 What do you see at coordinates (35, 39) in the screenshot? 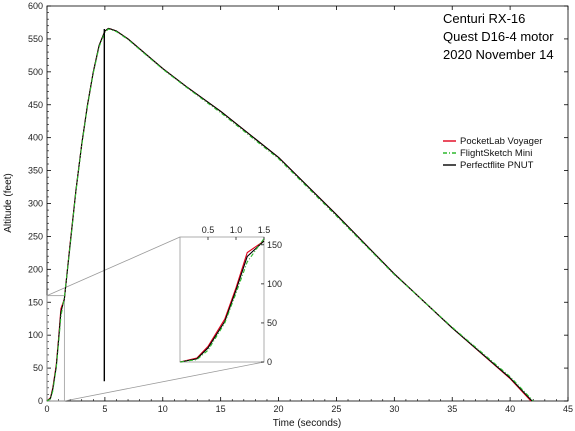
I see `y-tick-label: 550` at bounding box center [35, 39].